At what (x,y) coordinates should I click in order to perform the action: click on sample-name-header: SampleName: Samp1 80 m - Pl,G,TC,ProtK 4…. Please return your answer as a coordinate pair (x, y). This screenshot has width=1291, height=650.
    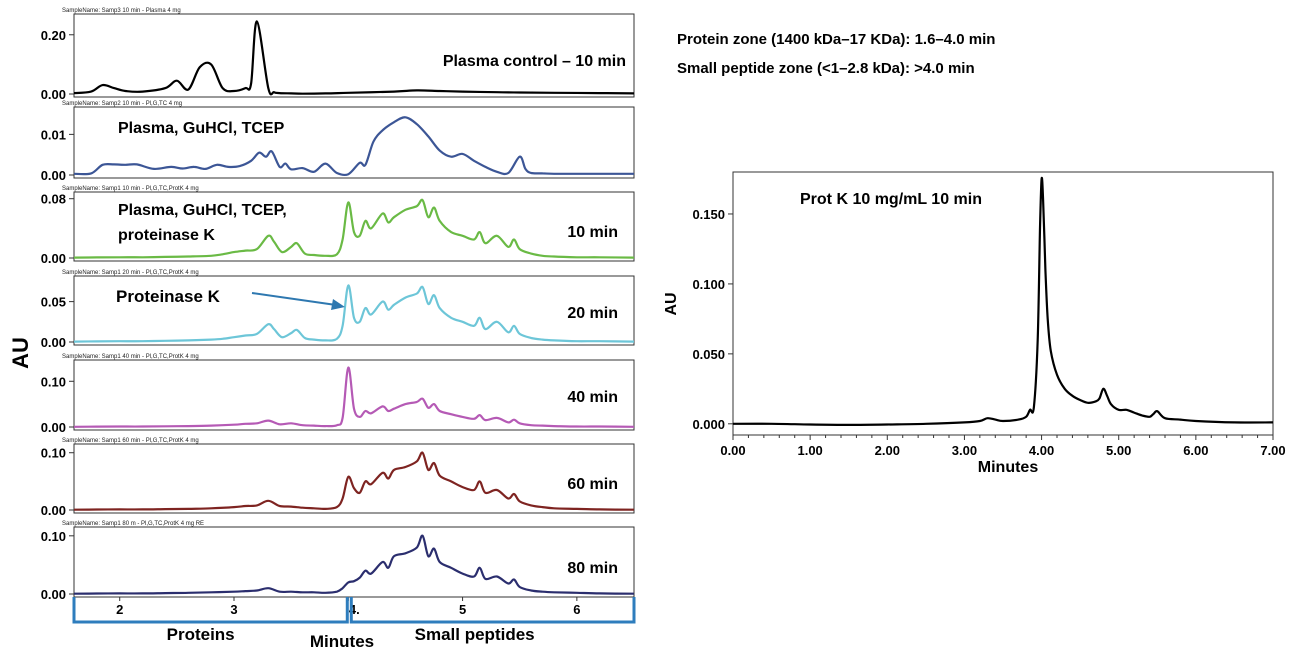
    Looking at the image, I should click on (133, 524).